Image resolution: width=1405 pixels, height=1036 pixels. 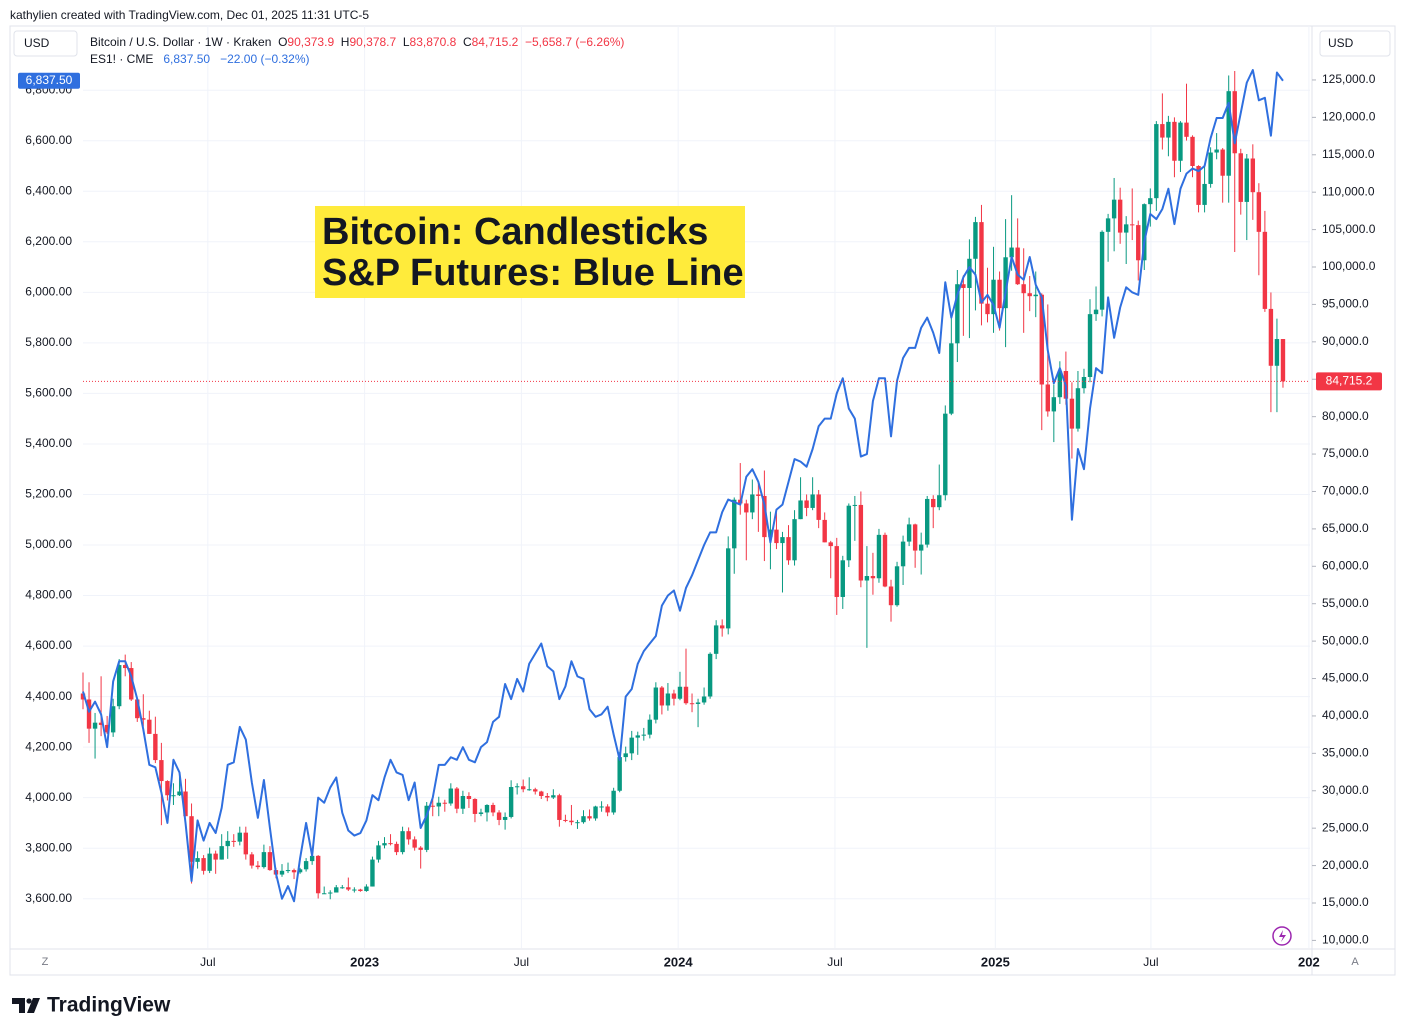 I want to click on logo-dot, so click(x=29, y=1001).